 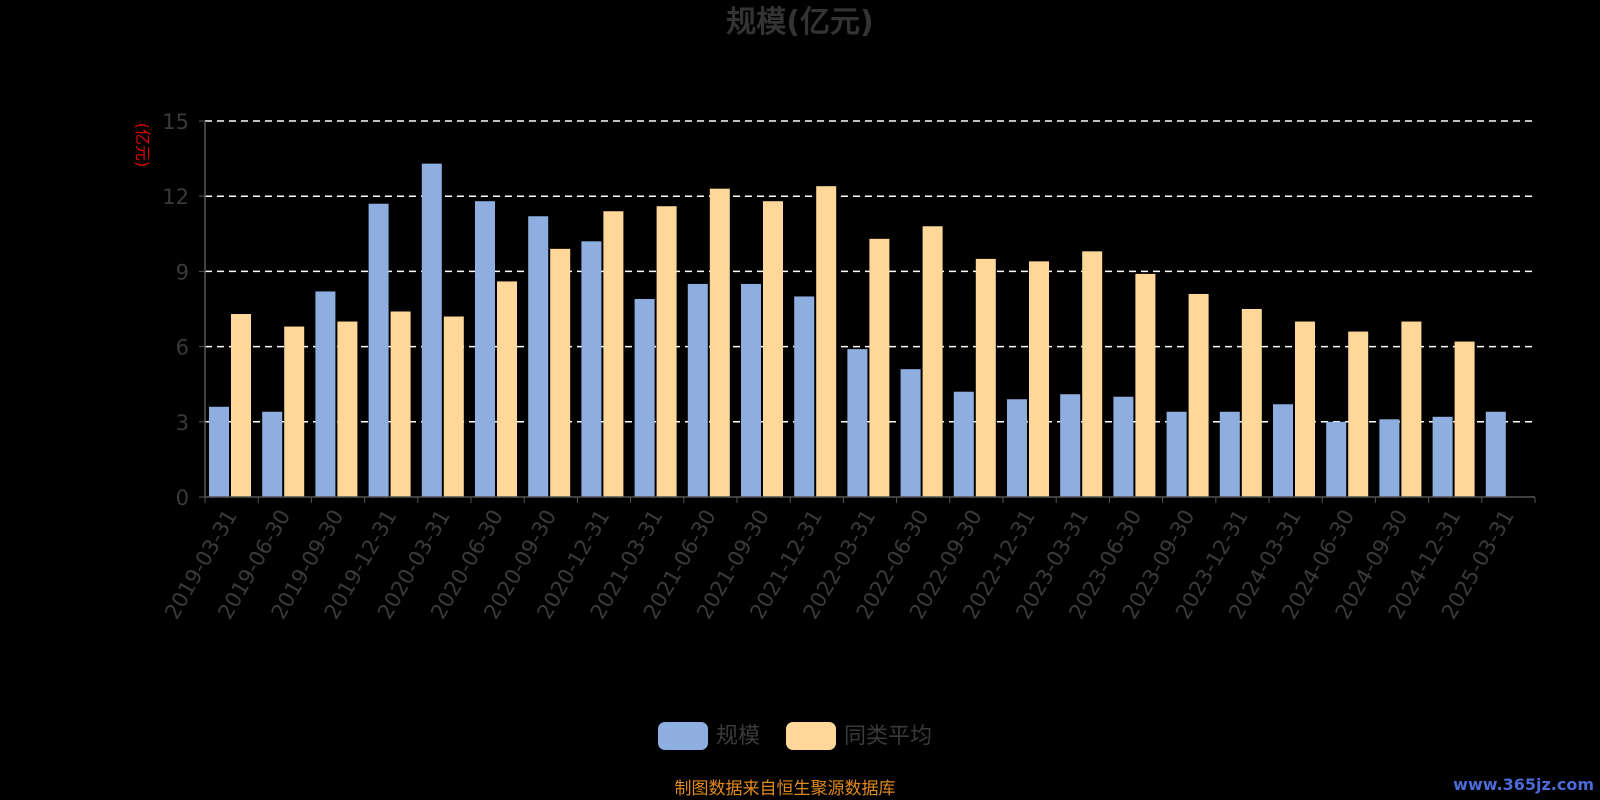 I want to click on bar-规模-2023-03-31, so click(x=1070, y=445).